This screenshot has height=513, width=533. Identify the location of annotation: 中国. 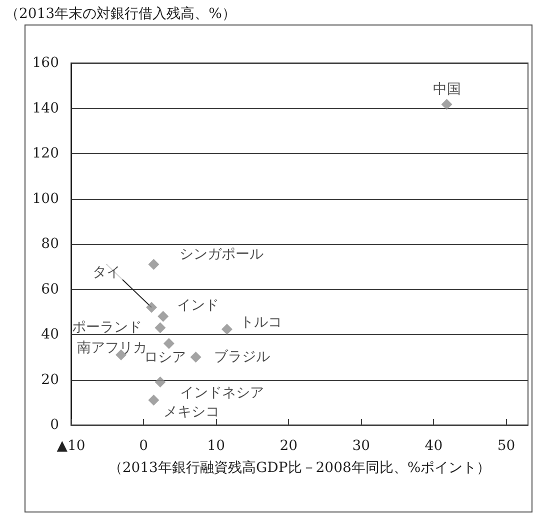
(446, 89).